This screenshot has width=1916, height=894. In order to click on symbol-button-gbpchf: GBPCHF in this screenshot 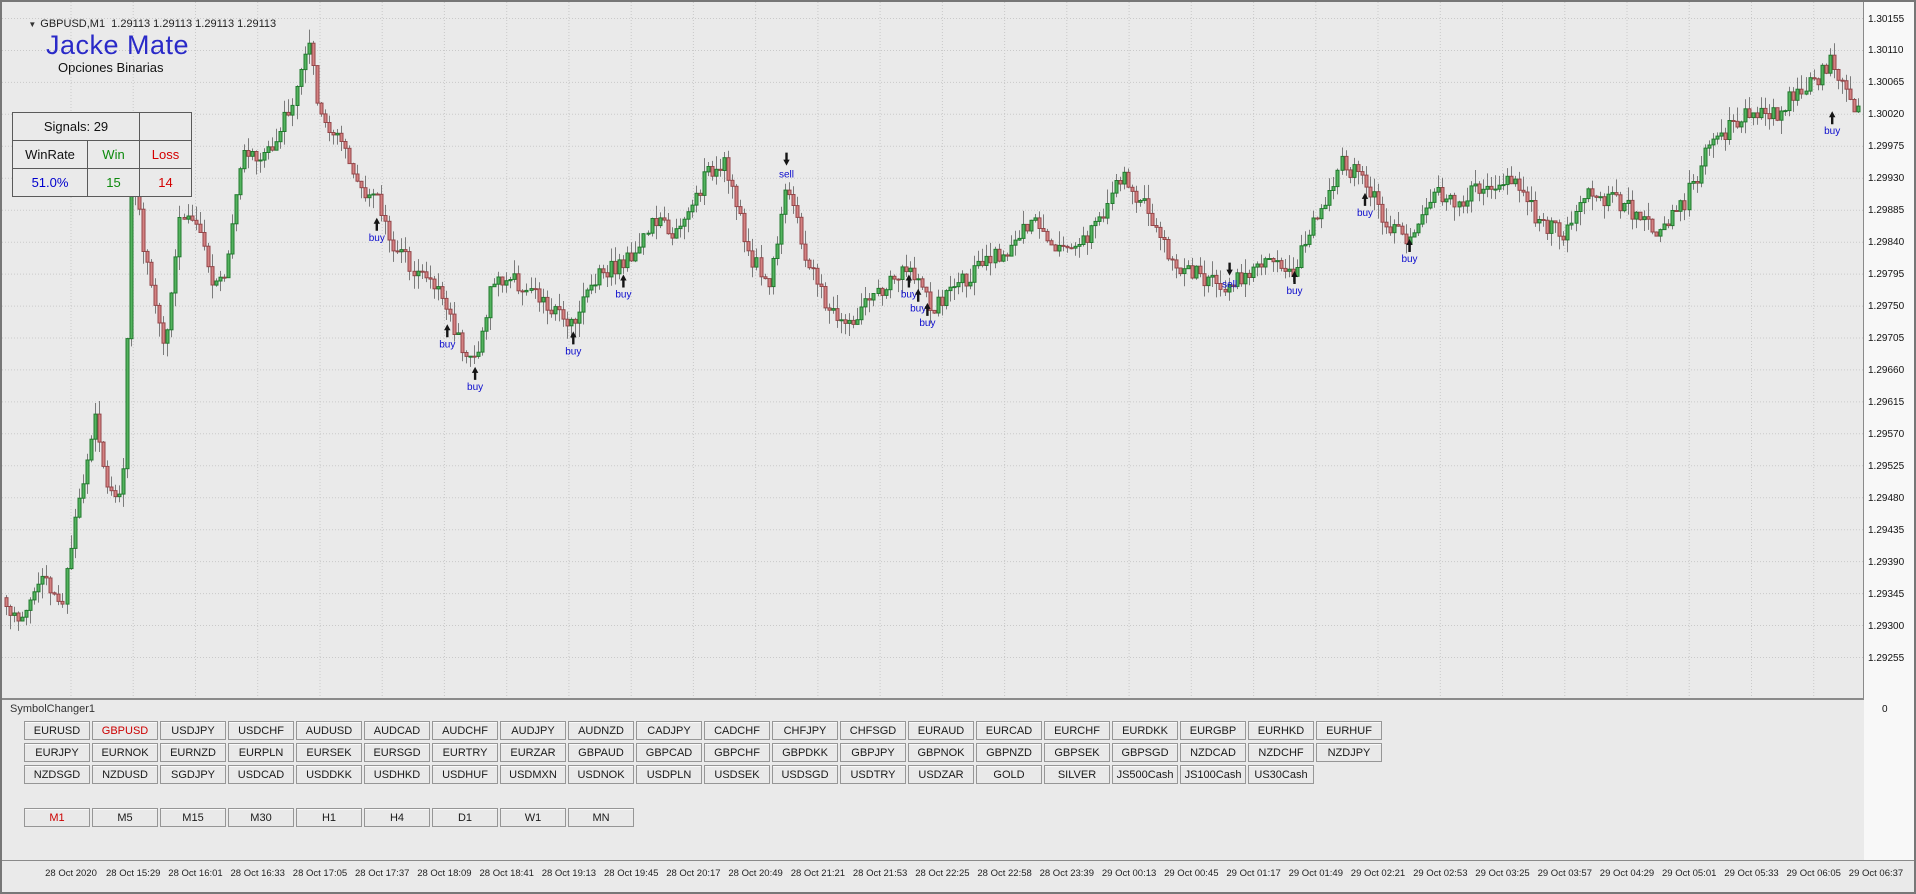, I will do `click(737, 752)`.